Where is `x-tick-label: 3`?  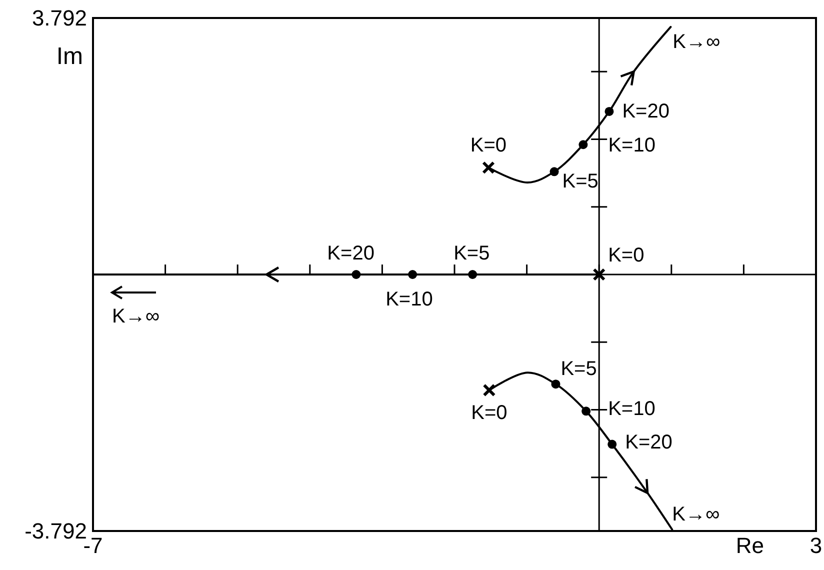
x-tick-label: 3 is located at coordinates (816, 545).